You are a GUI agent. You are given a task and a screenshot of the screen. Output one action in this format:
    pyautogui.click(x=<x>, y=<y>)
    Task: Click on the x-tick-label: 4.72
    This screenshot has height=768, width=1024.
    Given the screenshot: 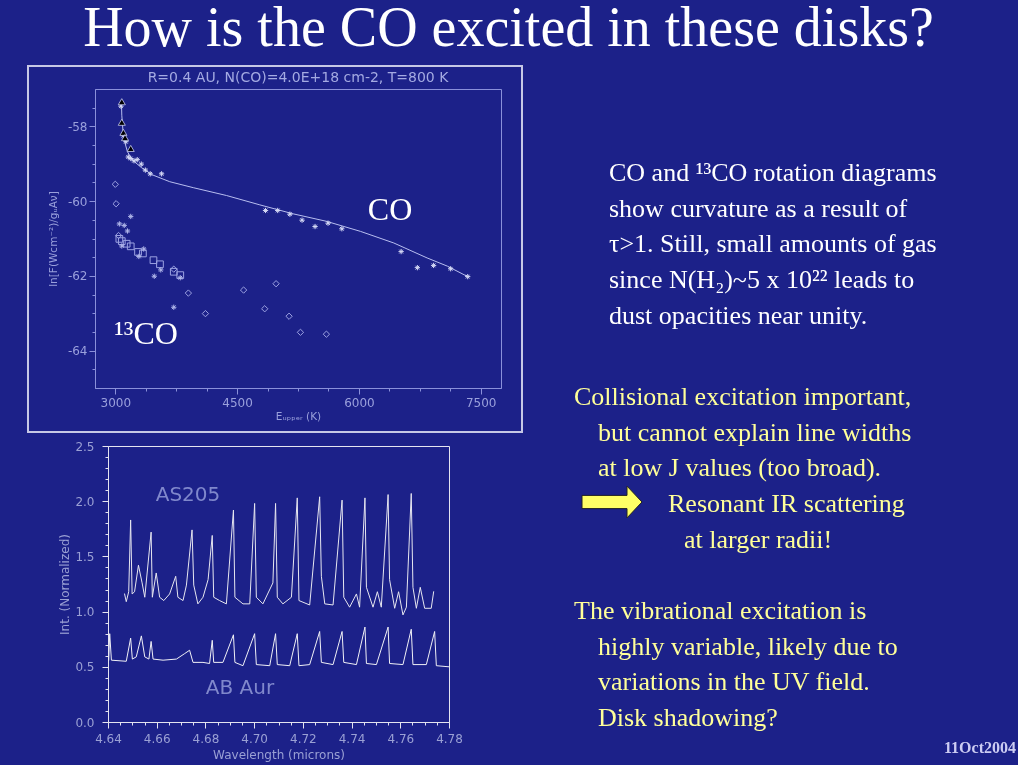 What is the action you would take?
    pyautogui.click(x=303, y=738)
    